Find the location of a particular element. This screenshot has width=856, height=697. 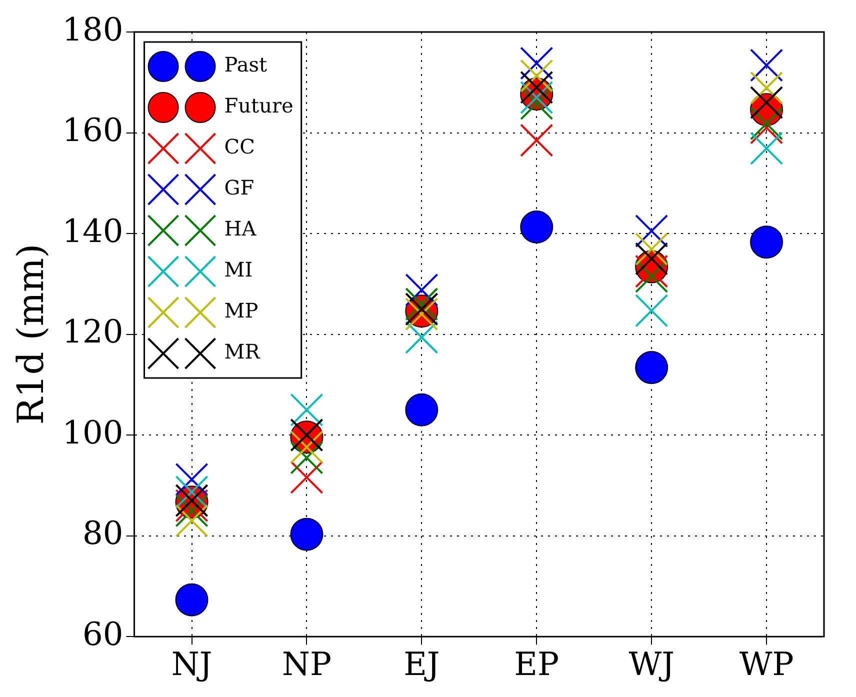

y-axis-title: R1d (mm) is located at coordinates (31, 334).